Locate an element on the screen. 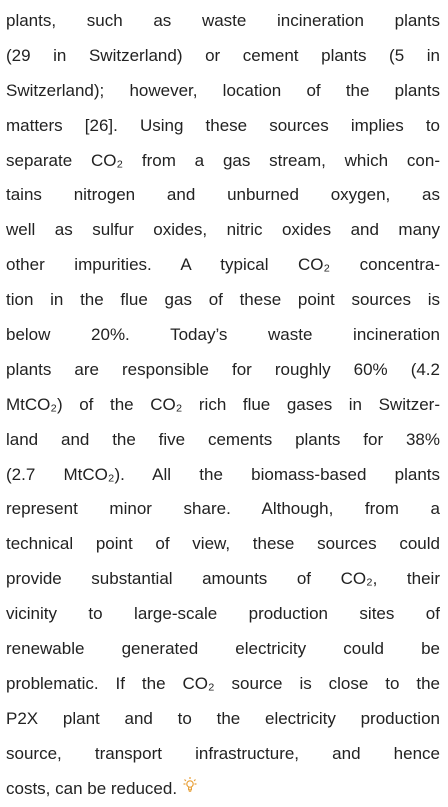 The image size is (448, 807). lightbulb-svg is located at coordinates (190, 784).